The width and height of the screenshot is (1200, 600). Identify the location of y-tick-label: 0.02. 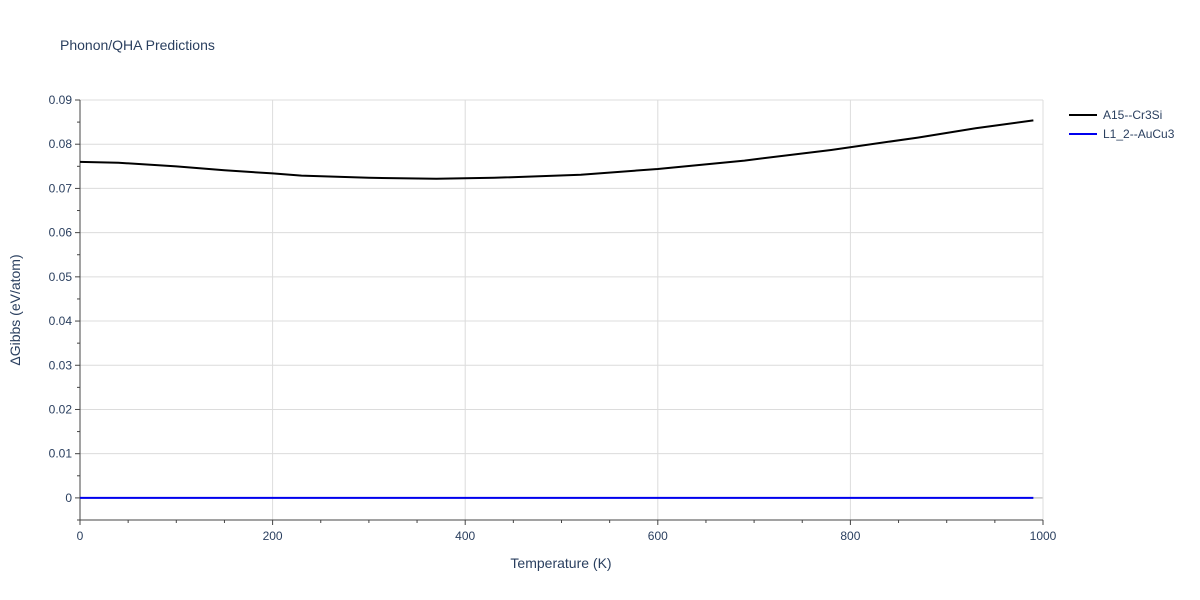
(61, 409).